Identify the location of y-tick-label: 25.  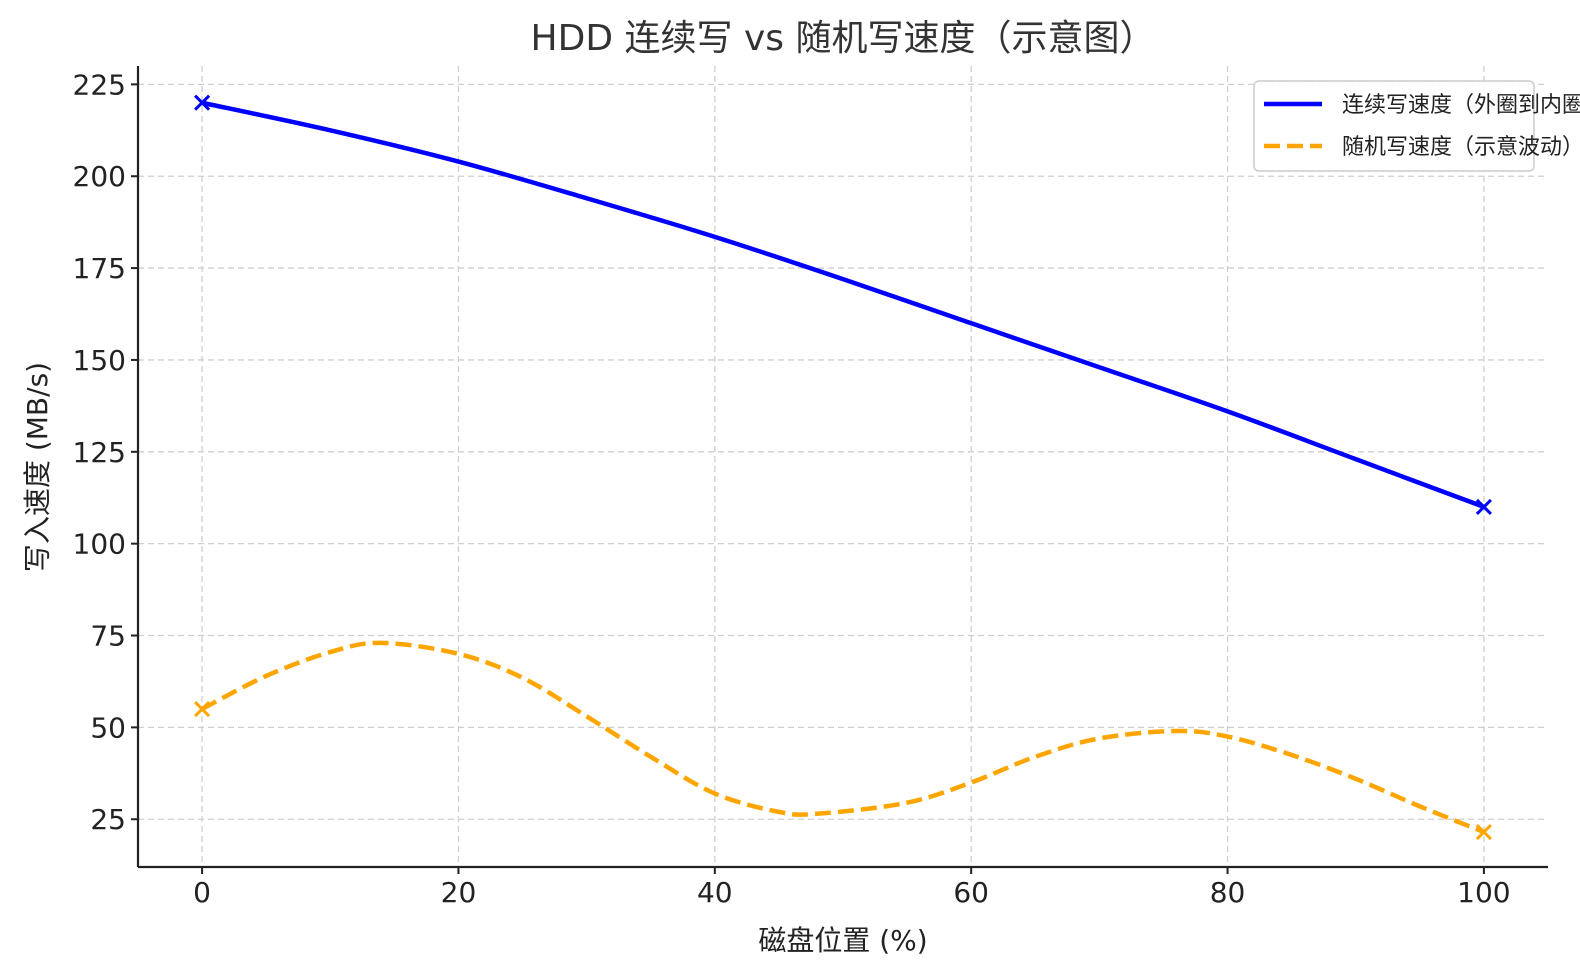
(108, 819).